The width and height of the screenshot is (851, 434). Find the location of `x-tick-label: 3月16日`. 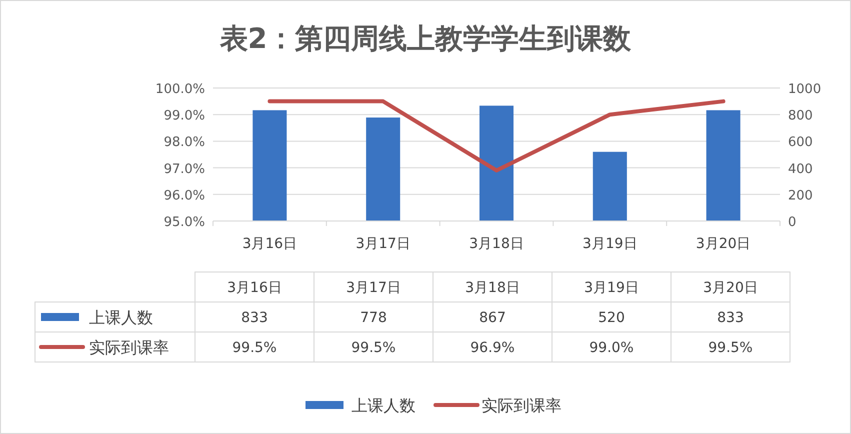

x-tick-label: 3月16日 is located at coordinates (270, 244).